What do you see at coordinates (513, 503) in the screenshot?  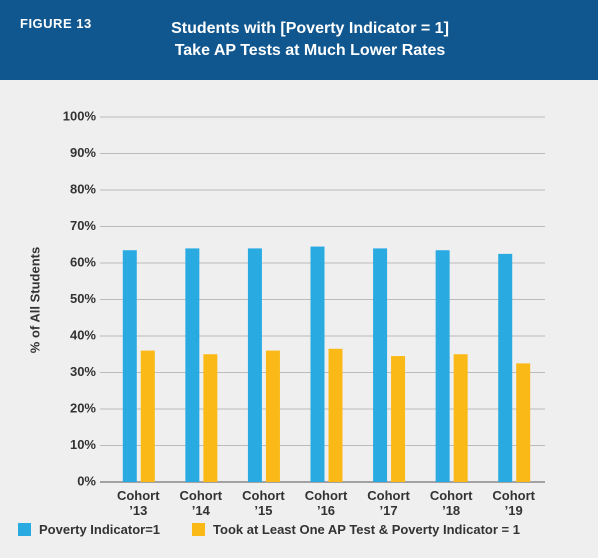 I see `x-tick-label: Cohort ’19` at bounding box center [513, 503].